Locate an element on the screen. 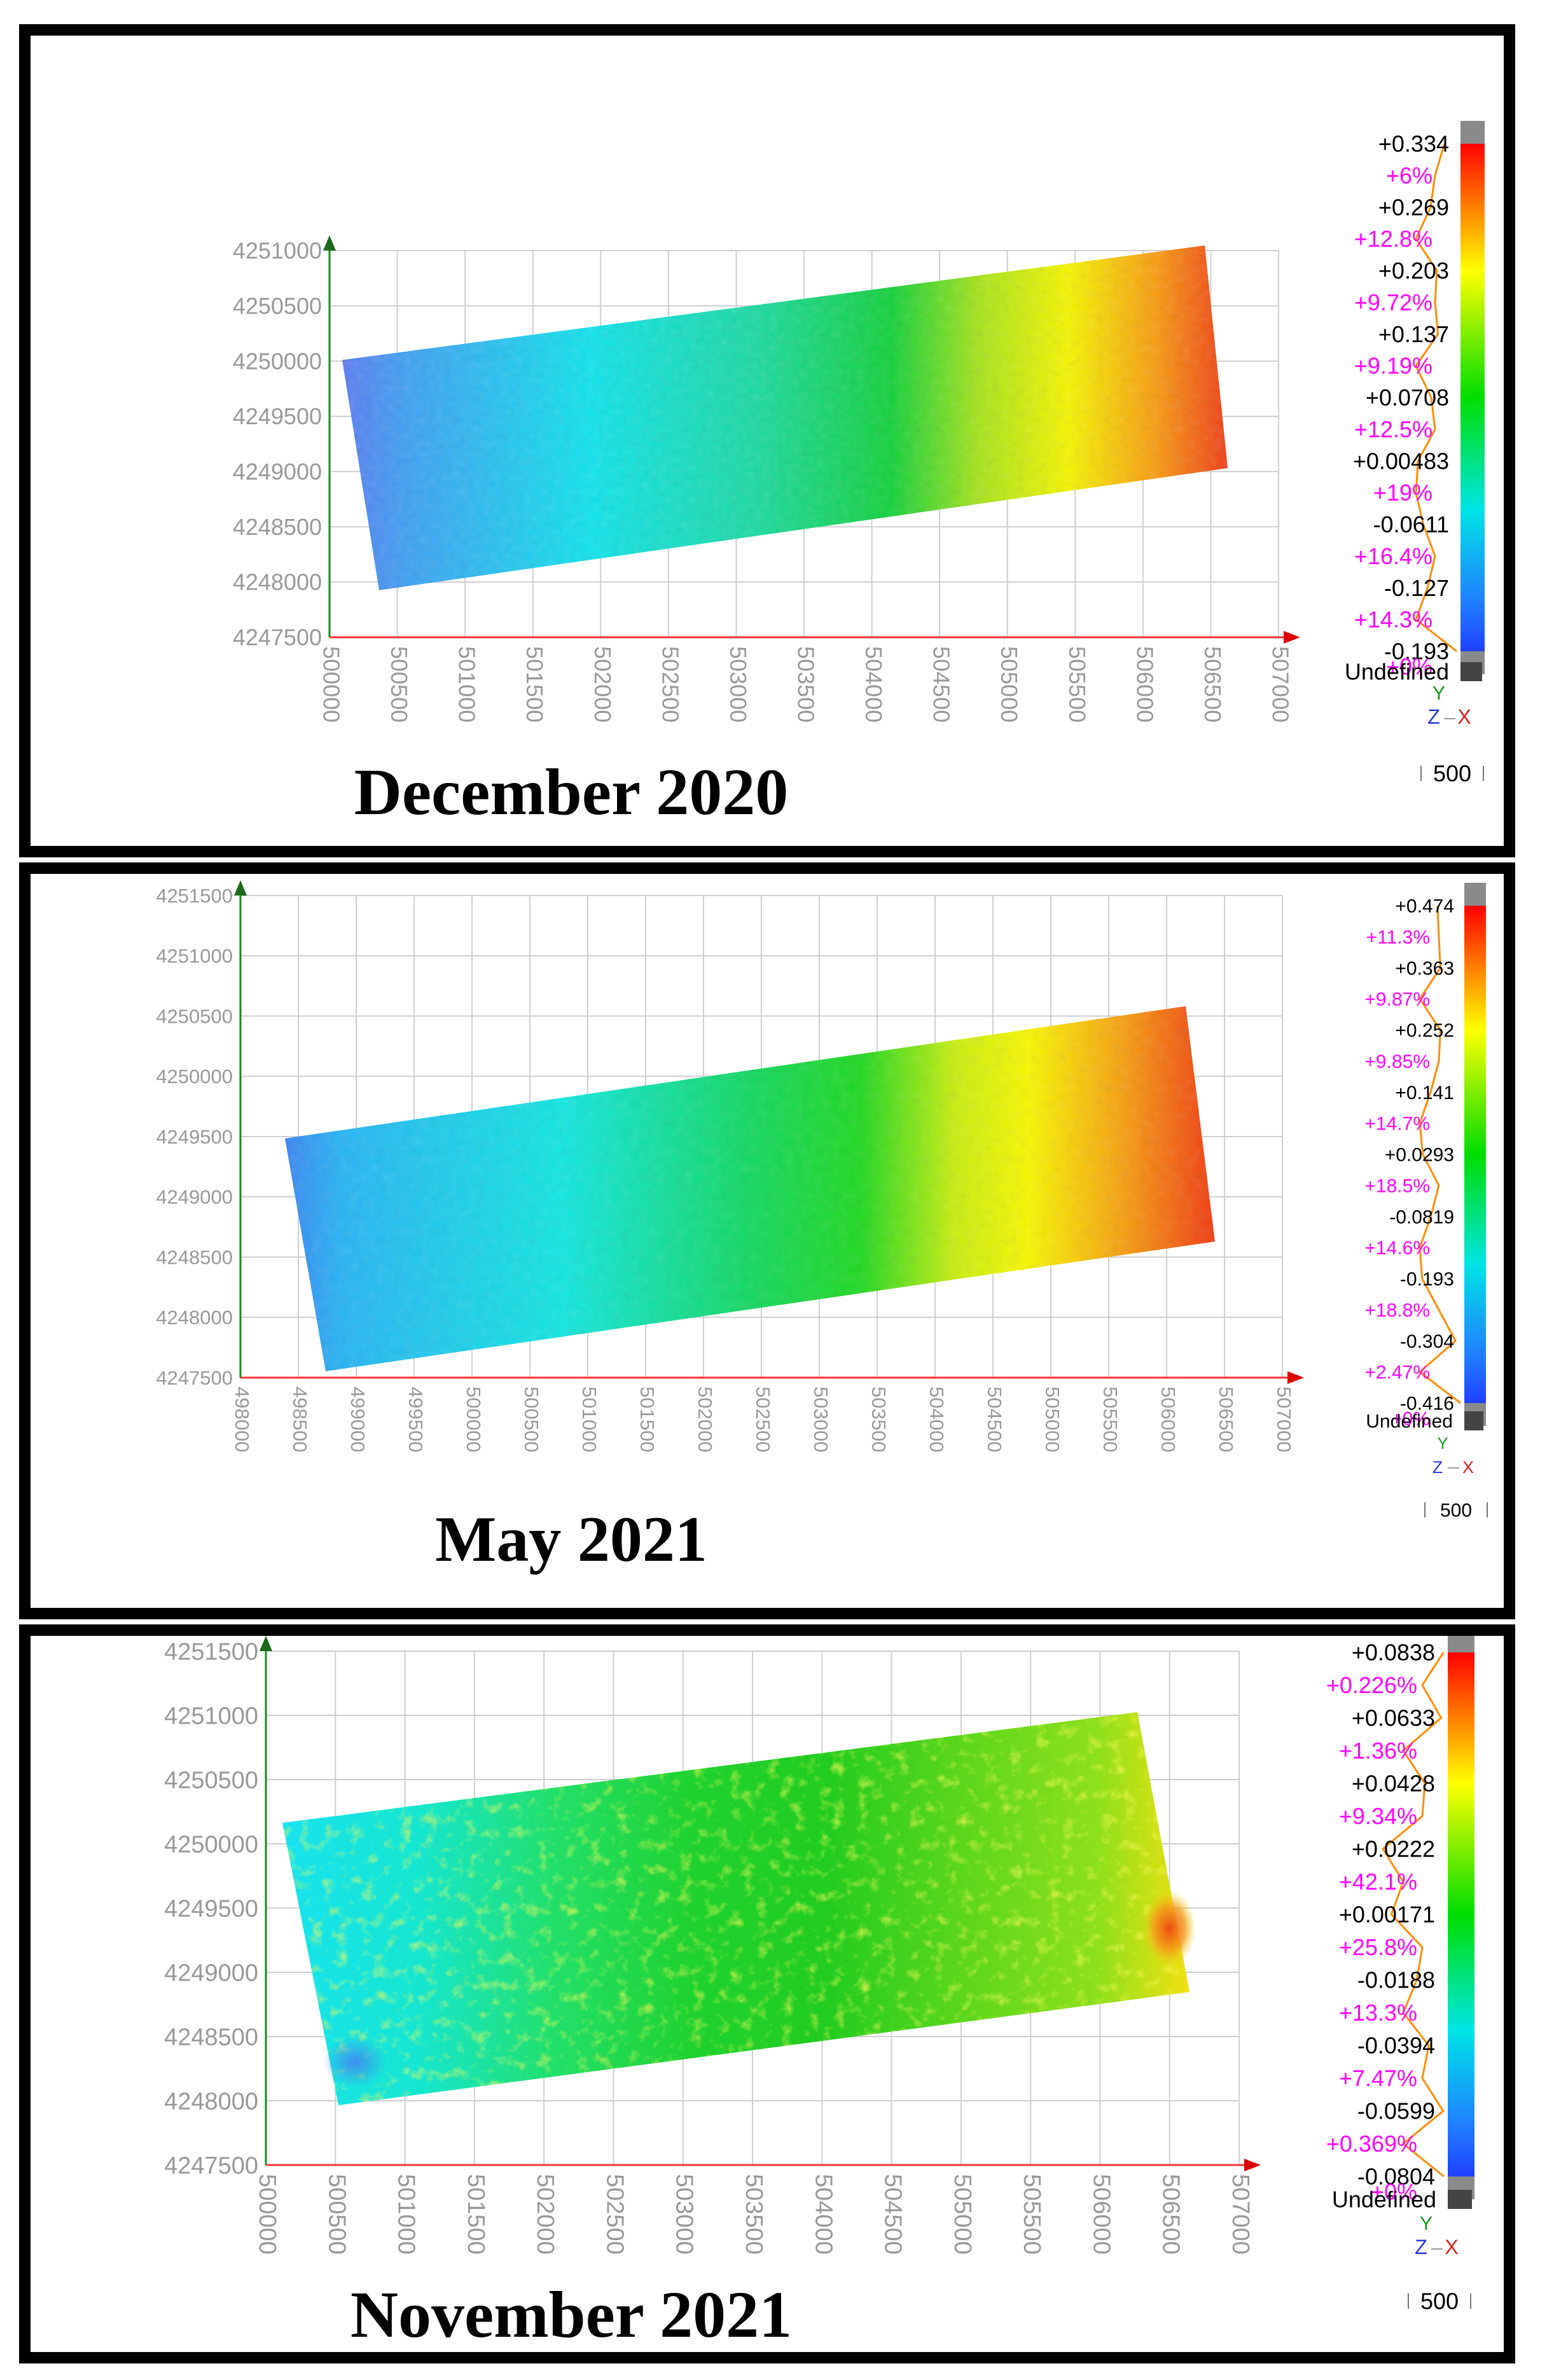 Image resolution: width=1554 pixels, height=2380 pixels. legend-value-label: +0.0708 is located at coordinates (1407, 398).